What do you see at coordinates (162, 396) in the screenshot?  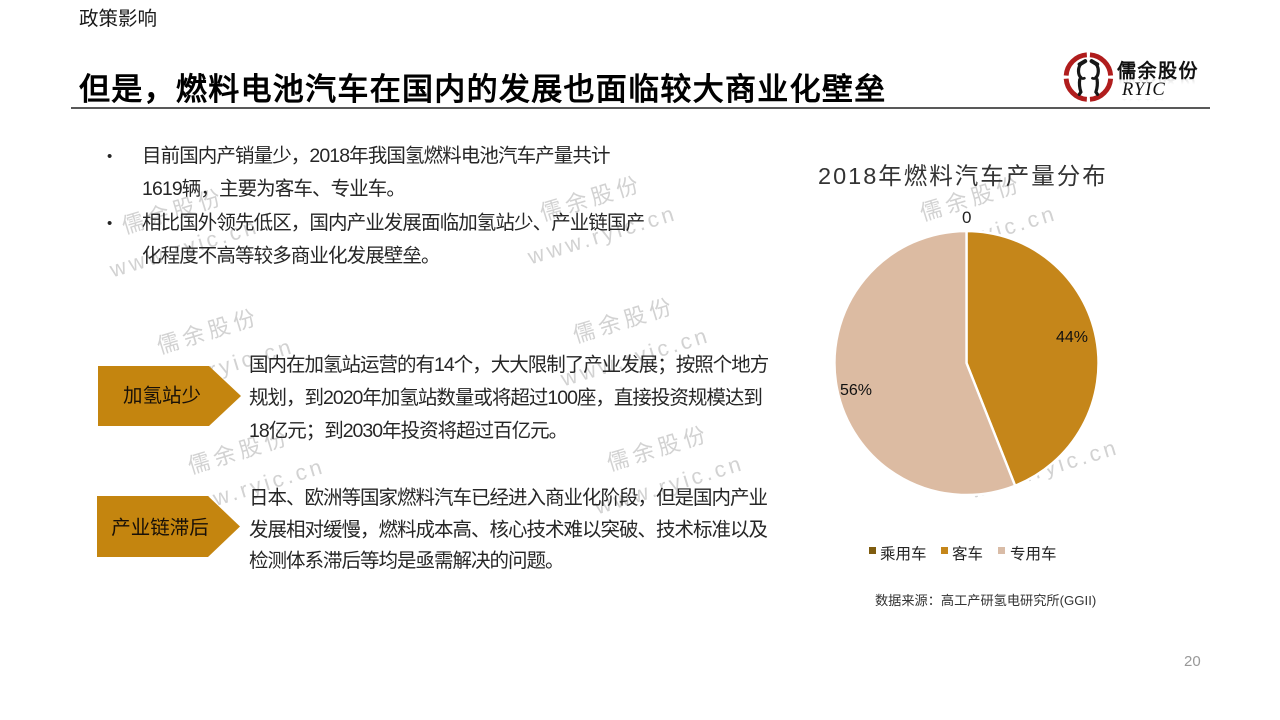 I see `svg-text: 加氢站少` at bounding box center [162, 396].